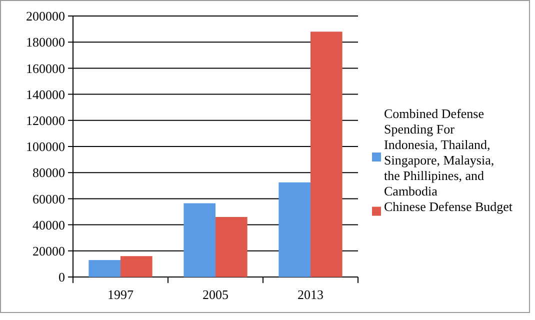 The image size is (535, 320). I want to click on y-tick-label: 180000, so click(45, 42).